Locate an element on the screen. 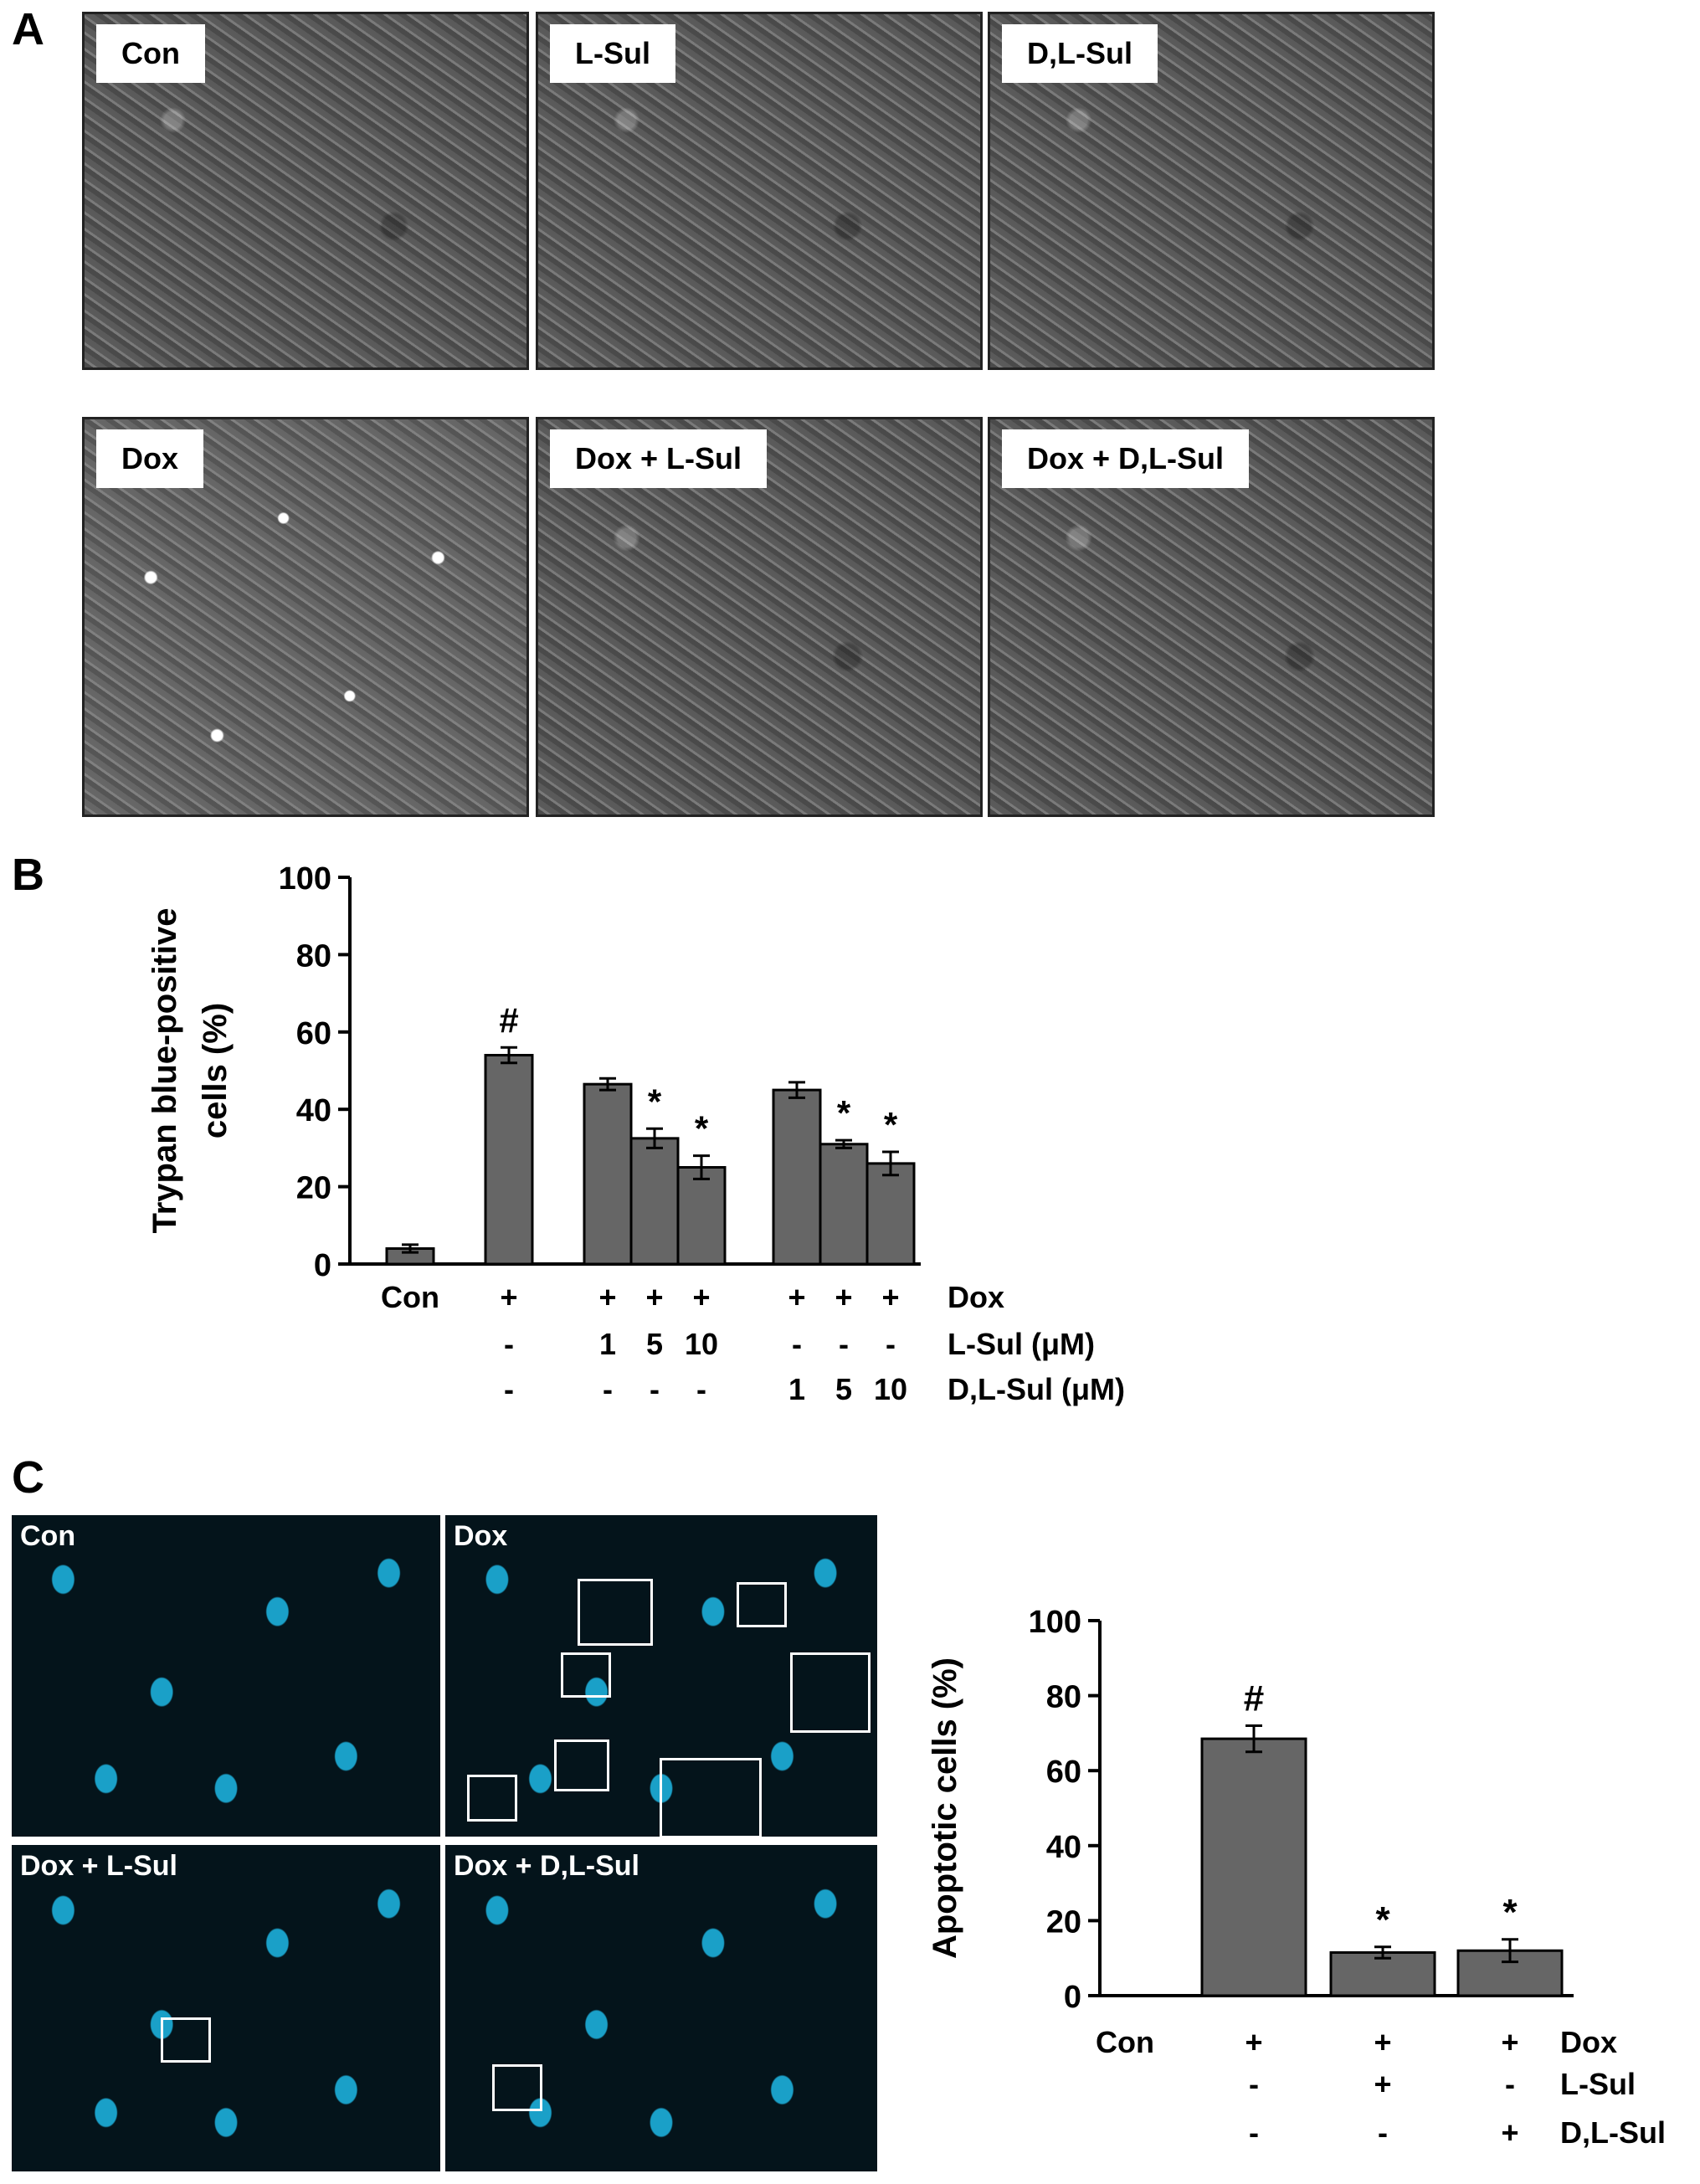 The image size is (1700, 2184). condition-cell: Con is located at coordinates (1125, 2042).